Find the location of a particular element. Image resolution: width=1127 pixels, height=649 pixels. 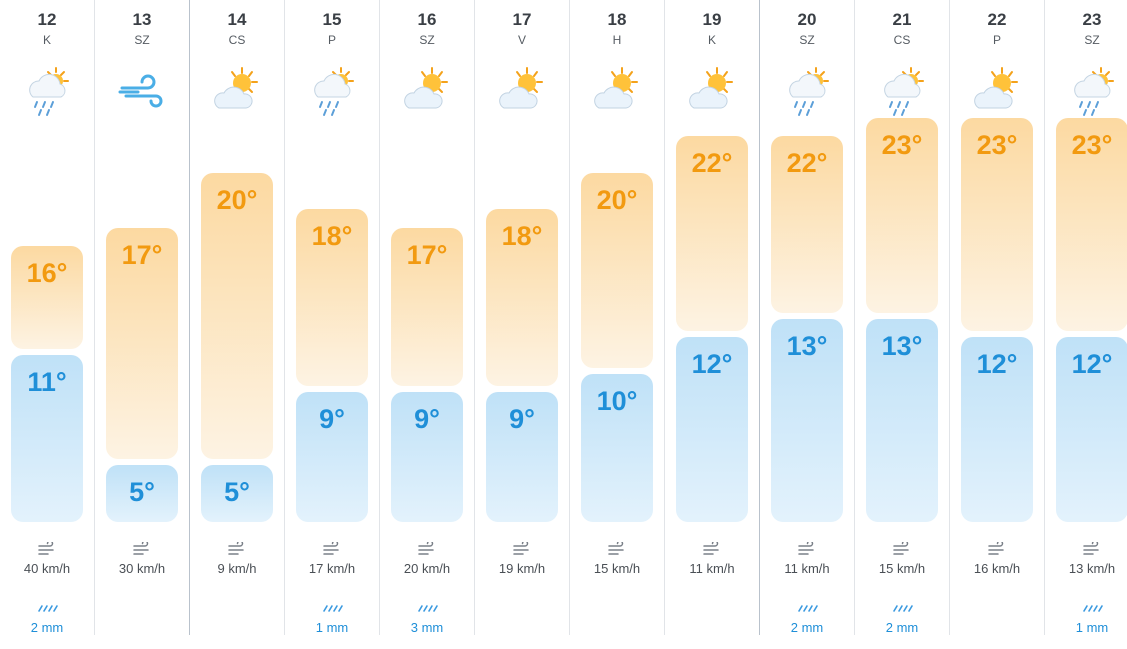

wind-speed: 20 km/h is located at coordinates (427, 568).